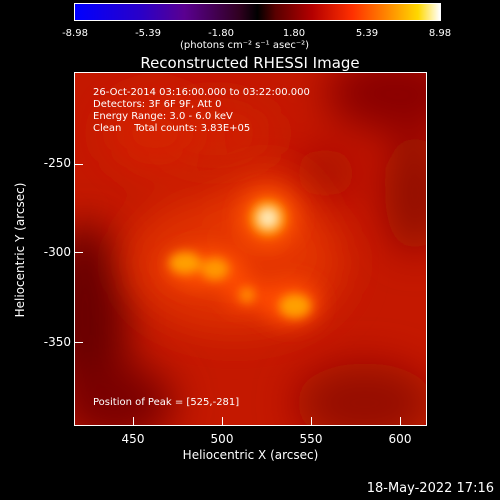 Image resolution: width=500 pixels, height=500 pixels. Describe the element at coordinates (157, 104) in the screenshot. I see `info-detectors: Detectors: 3F 6F 9F, Att 0` at that location.